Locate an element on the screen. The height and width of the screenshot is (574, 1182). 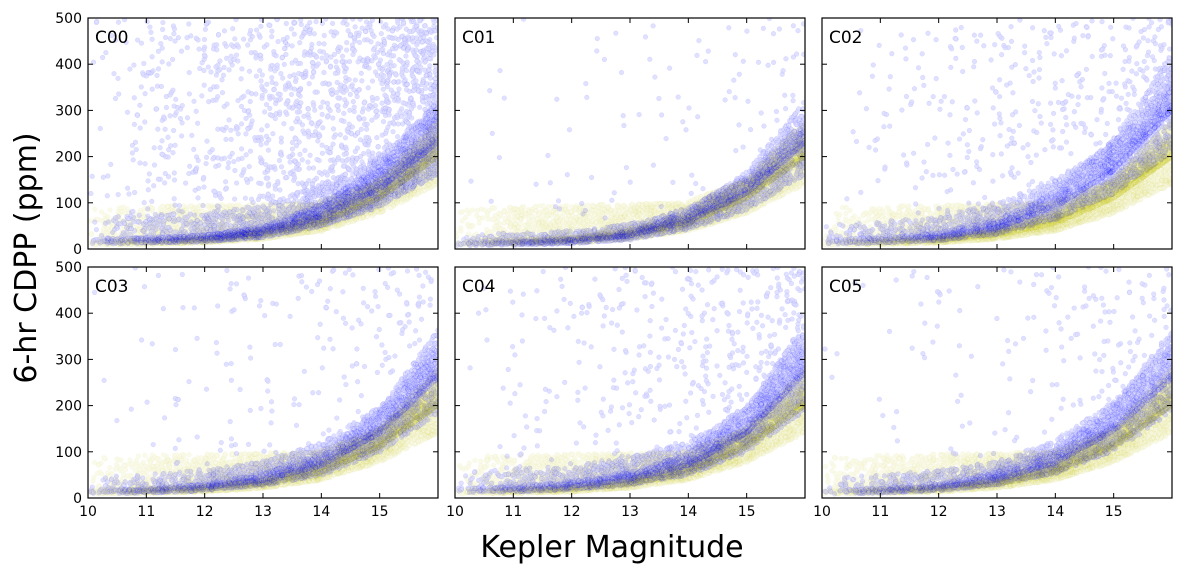
panel-label: C00 is located at coordinates (112, 38).